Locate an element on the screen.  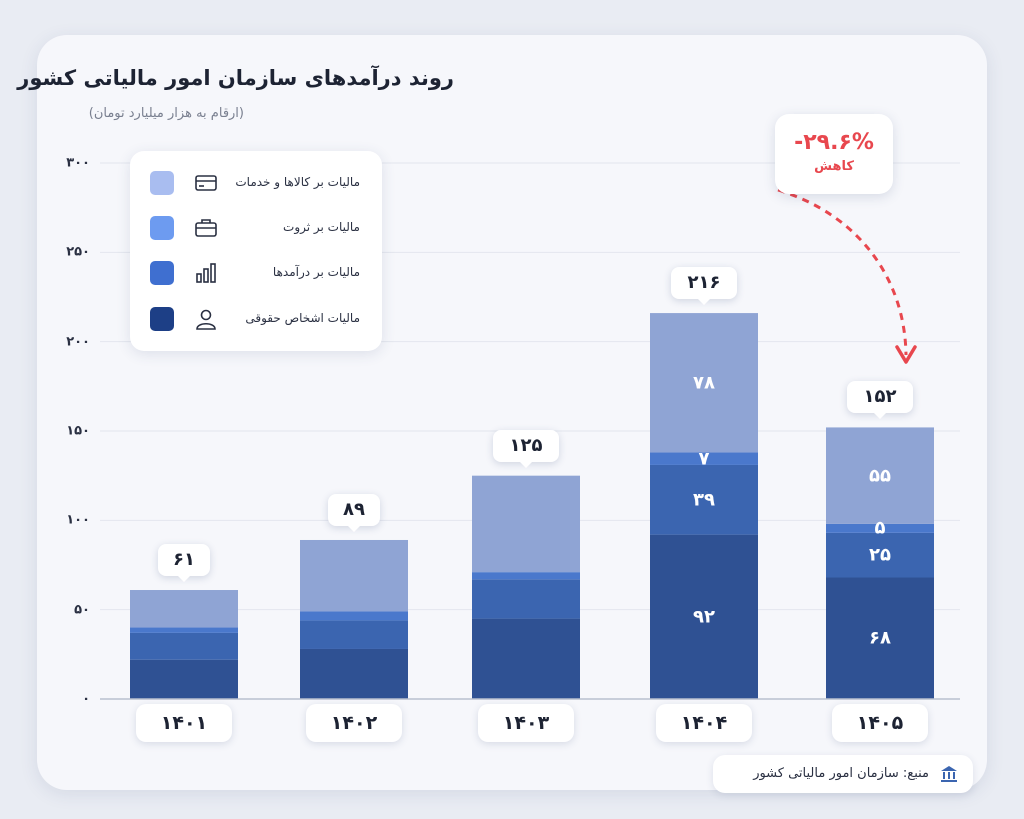
y-tick-label: ۳۰۰ is located at coordinates (78, 163).